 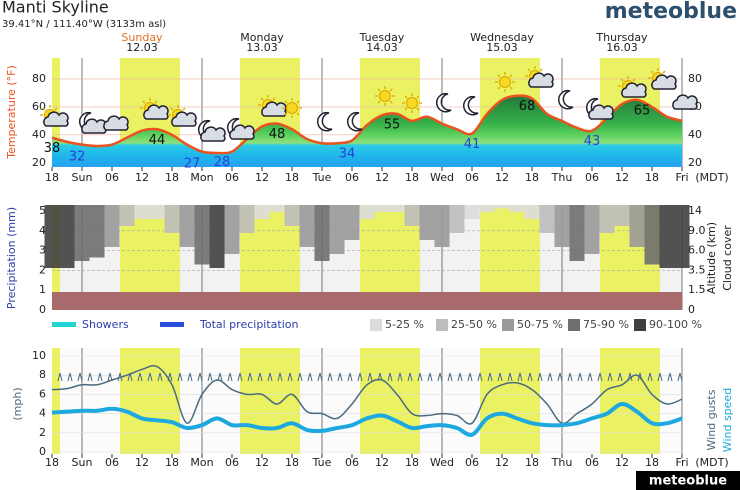 I want to click on y-tick-label: 80, so click(x=39, y=78).